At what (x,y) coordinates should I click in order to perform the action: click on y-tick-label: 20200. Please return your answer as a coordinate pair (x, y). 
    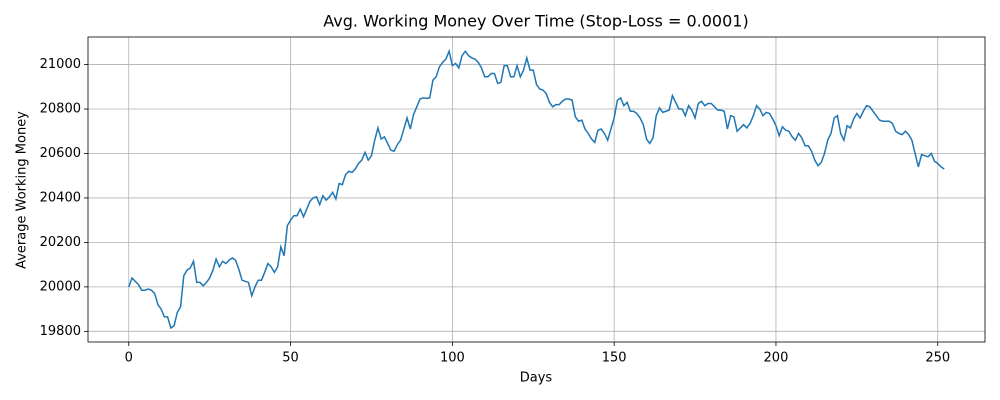
    Looking at the image, I should click on (60, 242).